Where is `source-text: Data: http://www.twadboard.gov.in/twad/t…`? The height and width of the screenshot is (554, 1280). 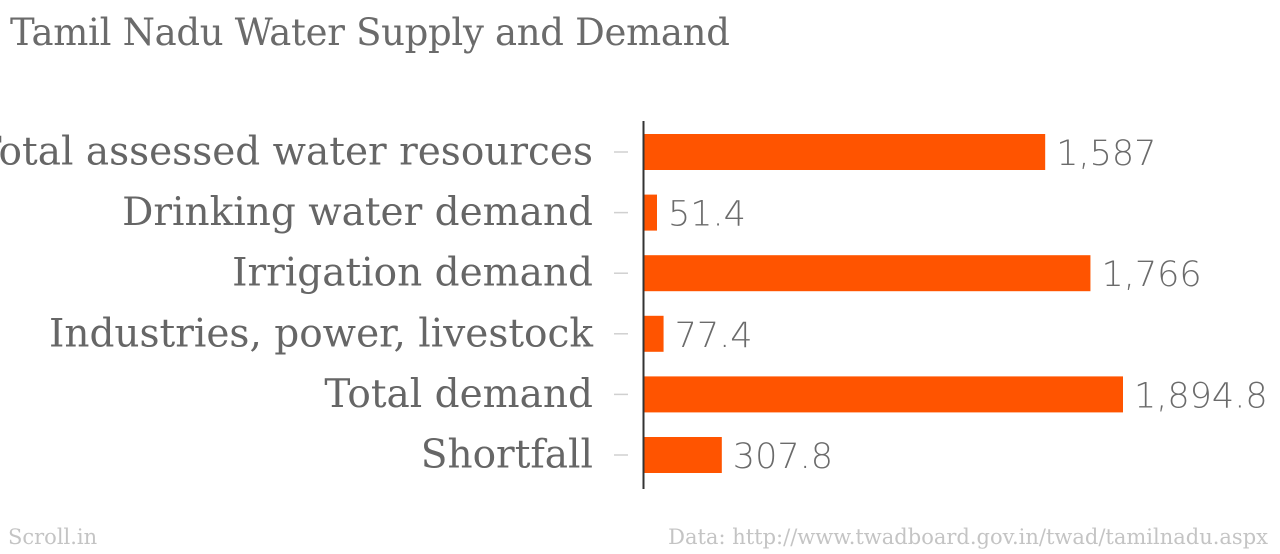
source-text: Data: http://www.twadboard.gov.in/twad/t… is located at coordinates (968, 537).